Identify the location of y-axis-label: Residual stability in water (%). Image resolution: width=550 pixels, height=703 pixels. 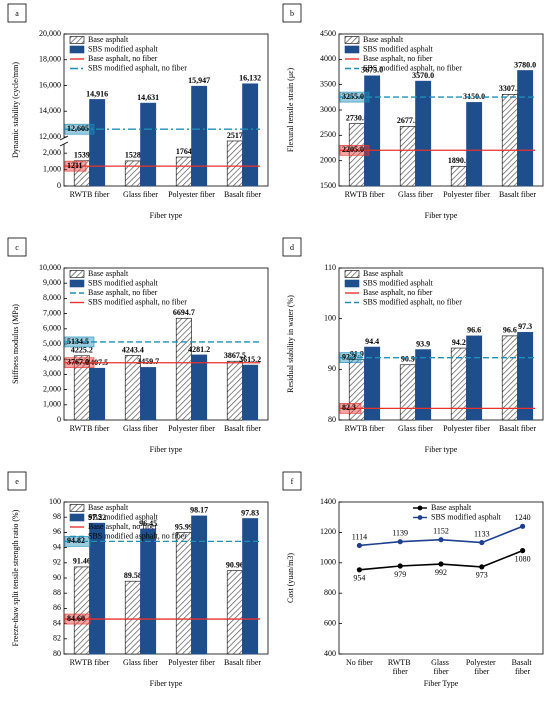
(290, 344).